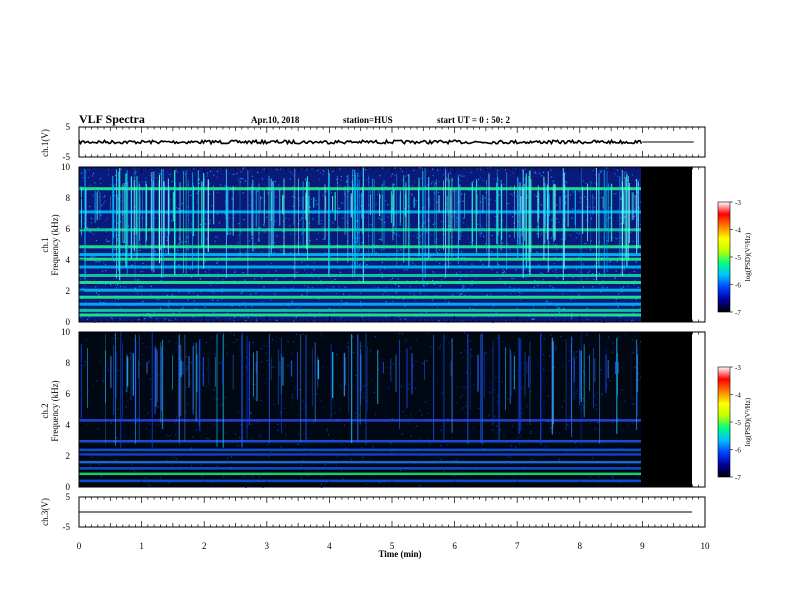 This screenshot has height=612, width=792. I want to click on time-tick-label: 7, so click(517, 546).